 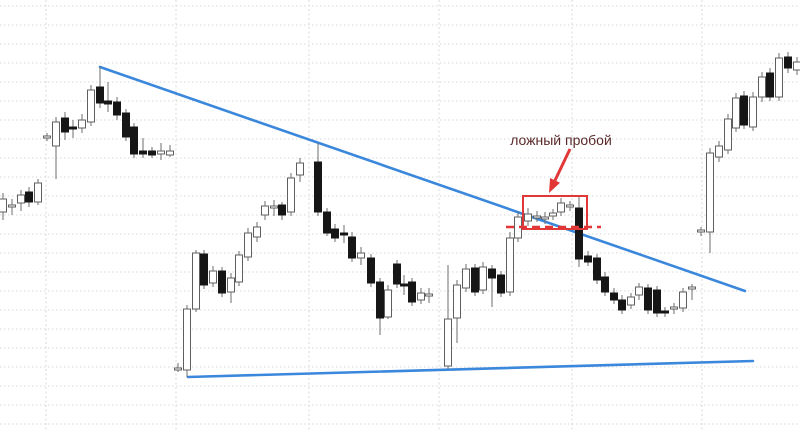 I want to click on annotation-arrow-shaft, so click(x=562, y=165).